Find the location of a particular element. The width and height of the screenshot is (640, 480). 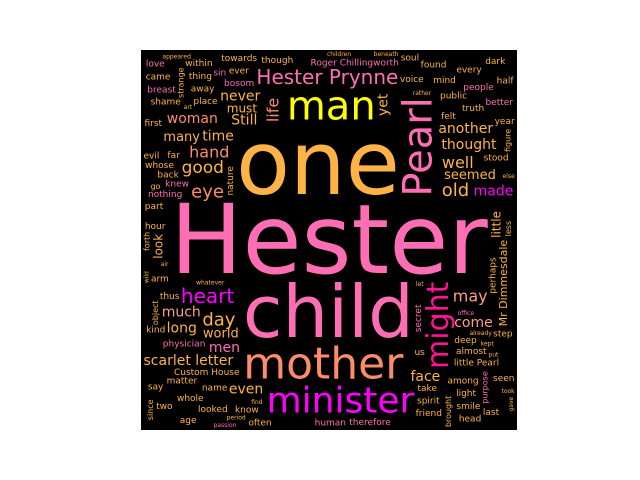

cloud-word: brought is located at coordinates (448, 411).